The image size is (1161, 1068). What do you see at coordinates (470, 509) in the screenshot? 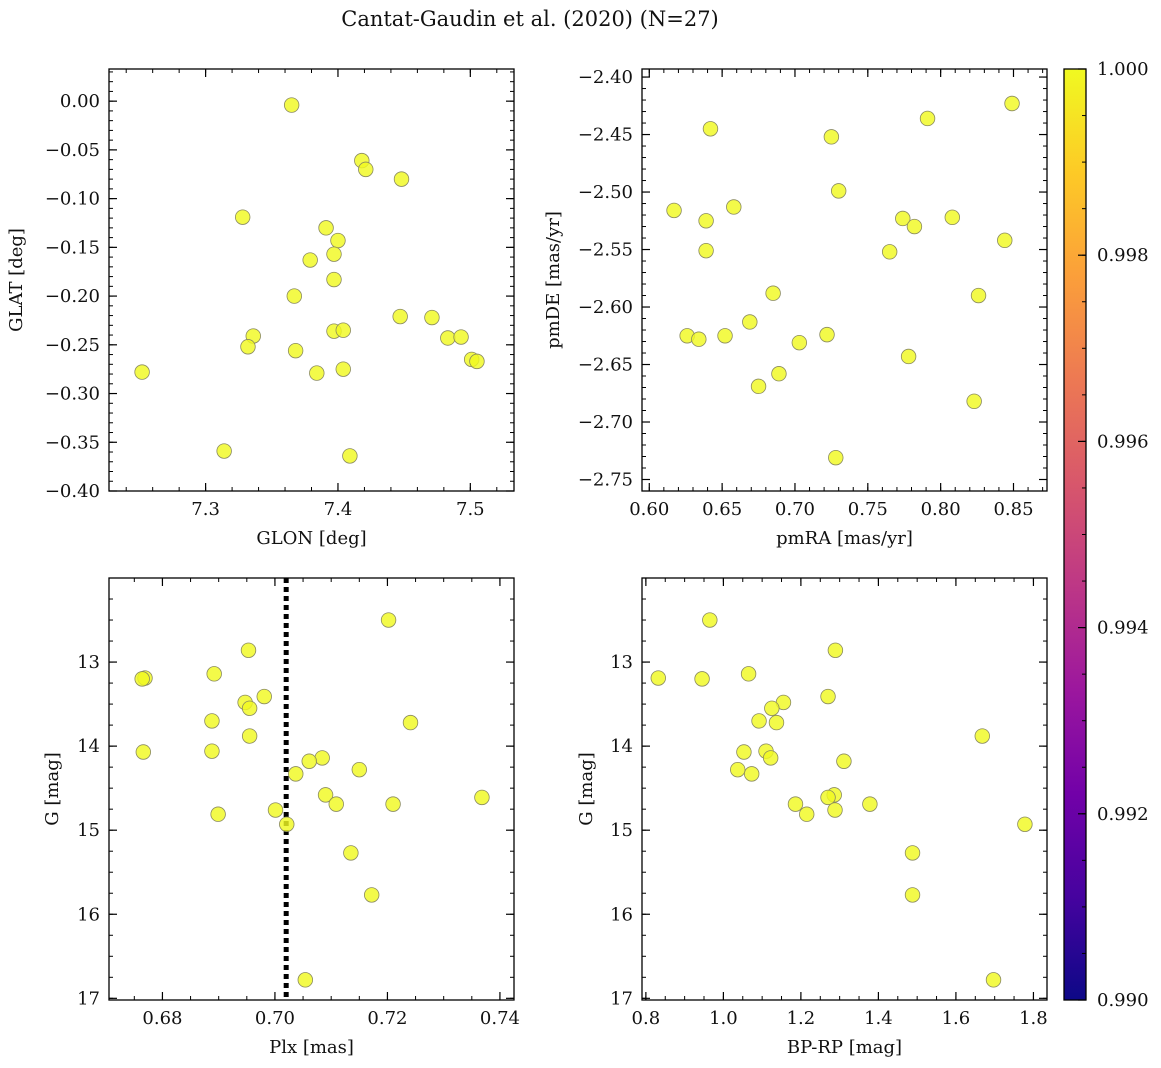
I see `x-tick-label: 7.5` at bounding box center [470, 509].